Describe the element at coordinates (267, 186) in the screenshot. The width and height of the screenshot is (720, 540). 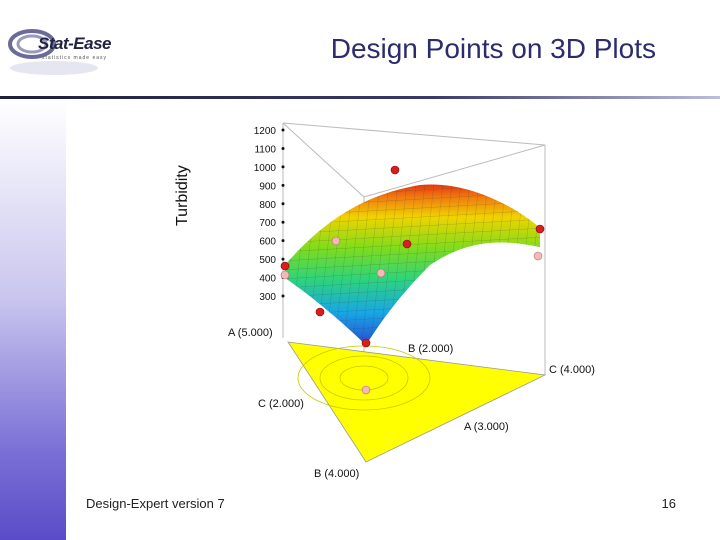
I see `z-tick-label: 900` at that location.